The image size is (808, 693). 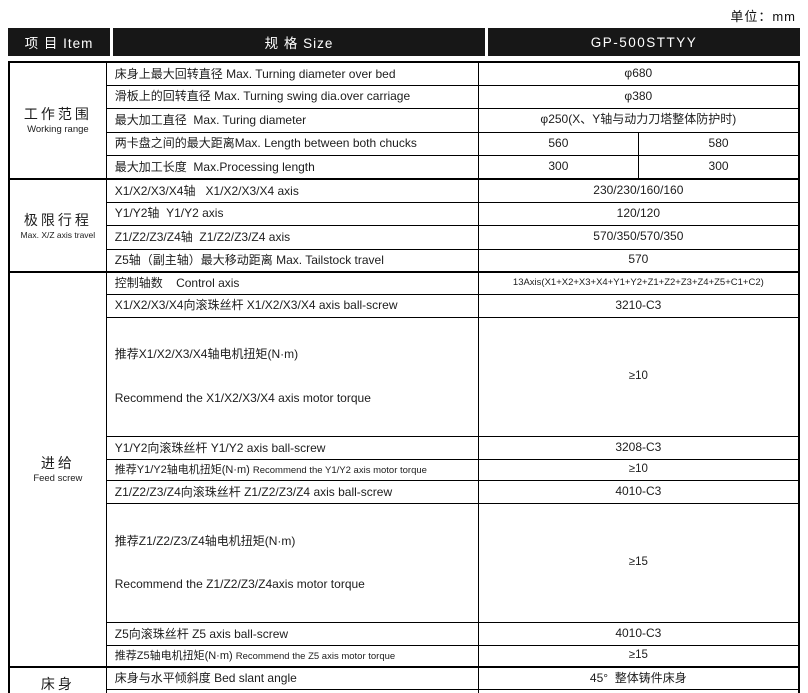 What do you see at coordinates (292, 283) in the screenshot?
I see `spec-cell: 控制轴数 Control axis` at bounding box center [292, 283].